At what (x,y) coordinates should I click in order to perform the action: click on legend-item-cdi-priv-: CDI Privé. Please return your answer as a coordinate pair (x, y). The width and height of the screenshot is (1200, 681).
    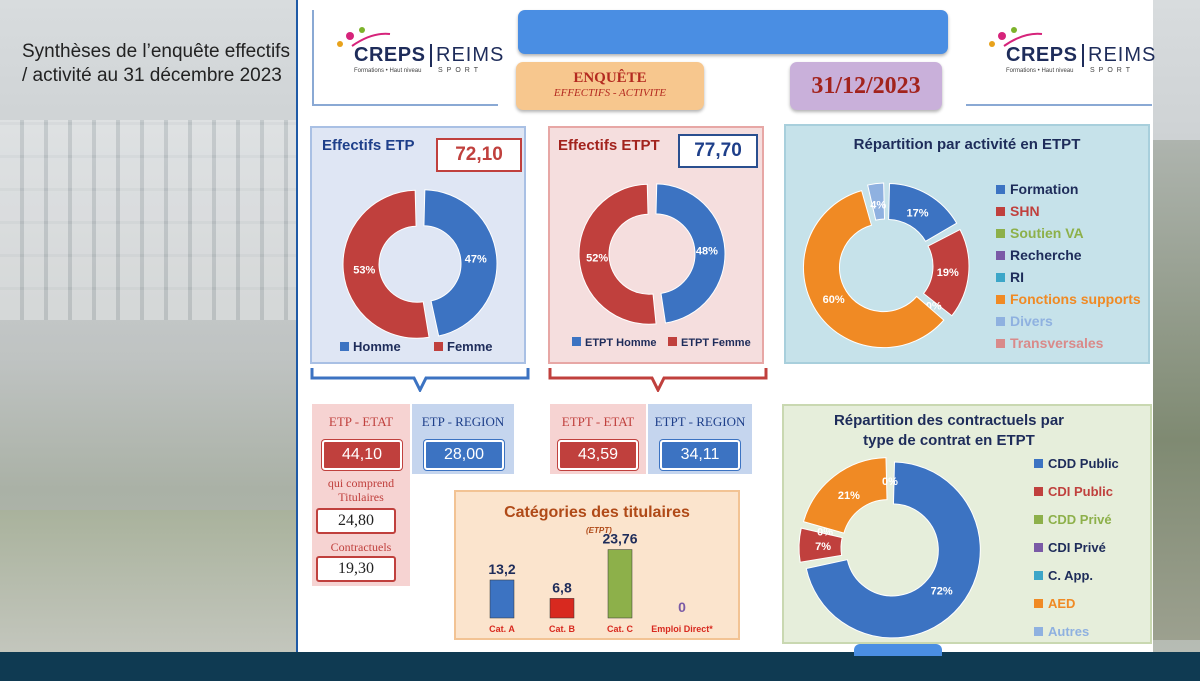
    Looking at the image, I should click on (1076, 548).